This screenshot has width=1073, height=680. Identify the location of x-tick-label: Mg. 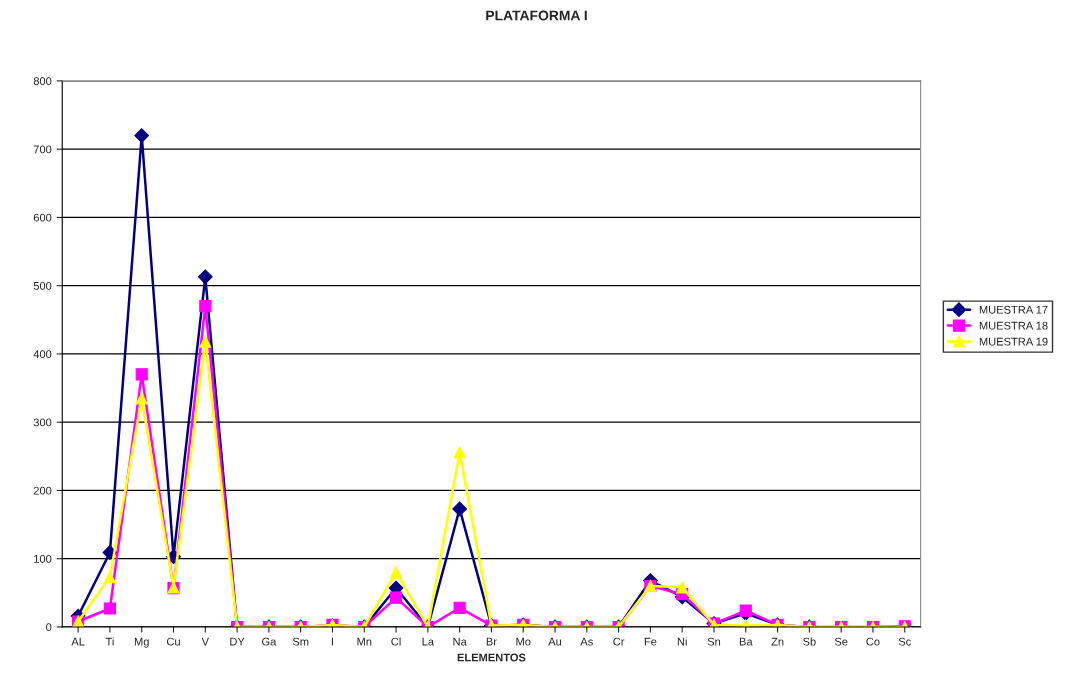
(141, 642).